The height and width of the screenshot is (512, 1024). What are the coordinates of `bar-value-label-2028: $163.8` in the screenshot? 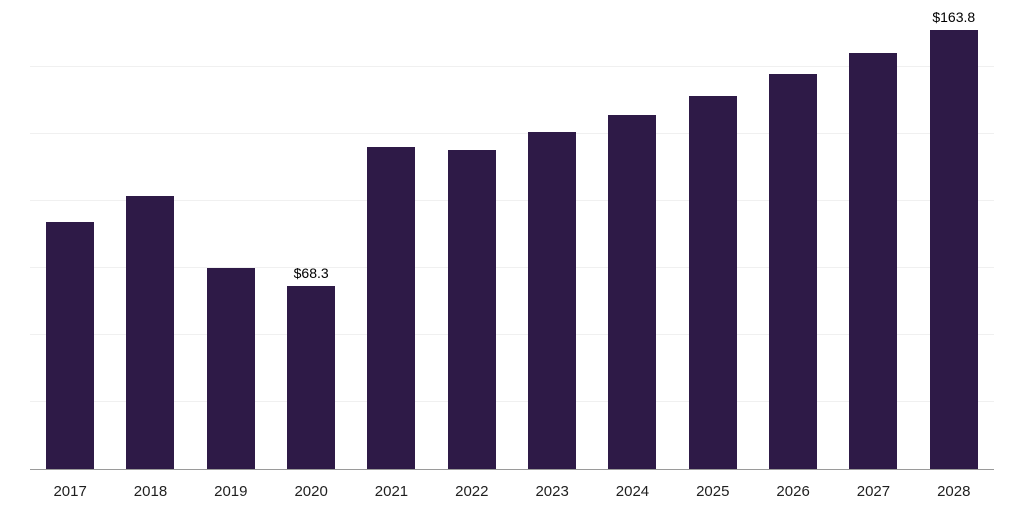 It's located at (954, 17).